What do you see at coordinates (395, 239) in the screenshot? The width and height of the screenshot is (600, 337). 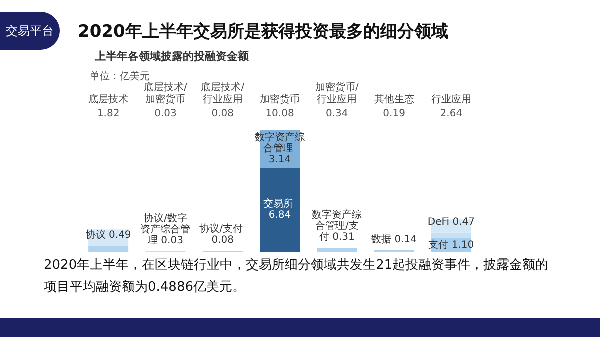 I see `data-label: 数据 0.14` at bounding box center [395, 239].